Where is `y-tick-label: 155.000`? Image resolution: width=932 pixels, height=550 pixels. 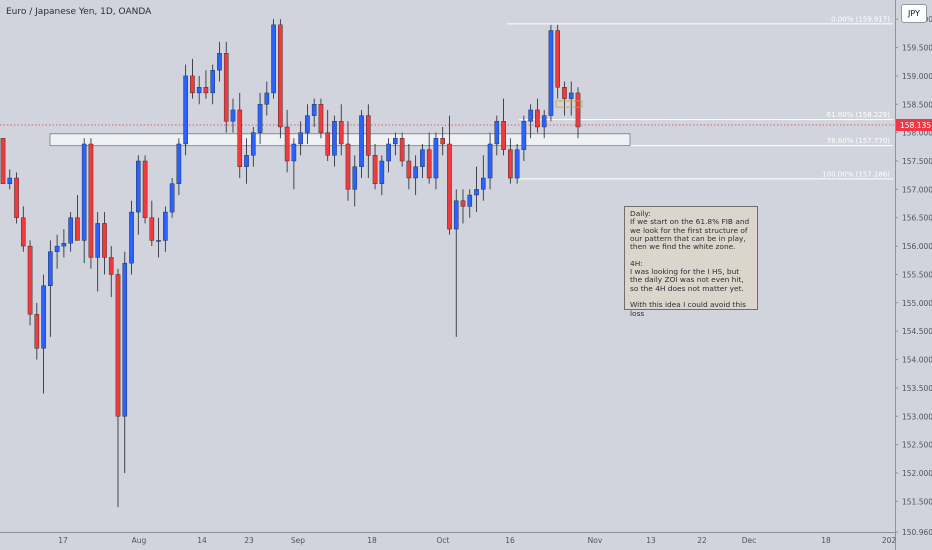 y-tick-label: 155.000 is located at coordinates (917, 303).